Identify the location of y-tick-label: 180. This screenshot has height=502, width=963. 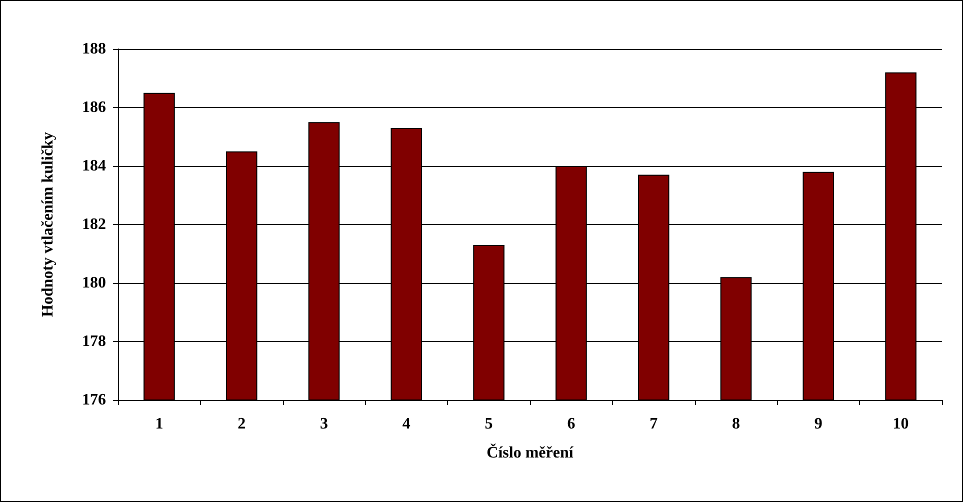
(94, 283).